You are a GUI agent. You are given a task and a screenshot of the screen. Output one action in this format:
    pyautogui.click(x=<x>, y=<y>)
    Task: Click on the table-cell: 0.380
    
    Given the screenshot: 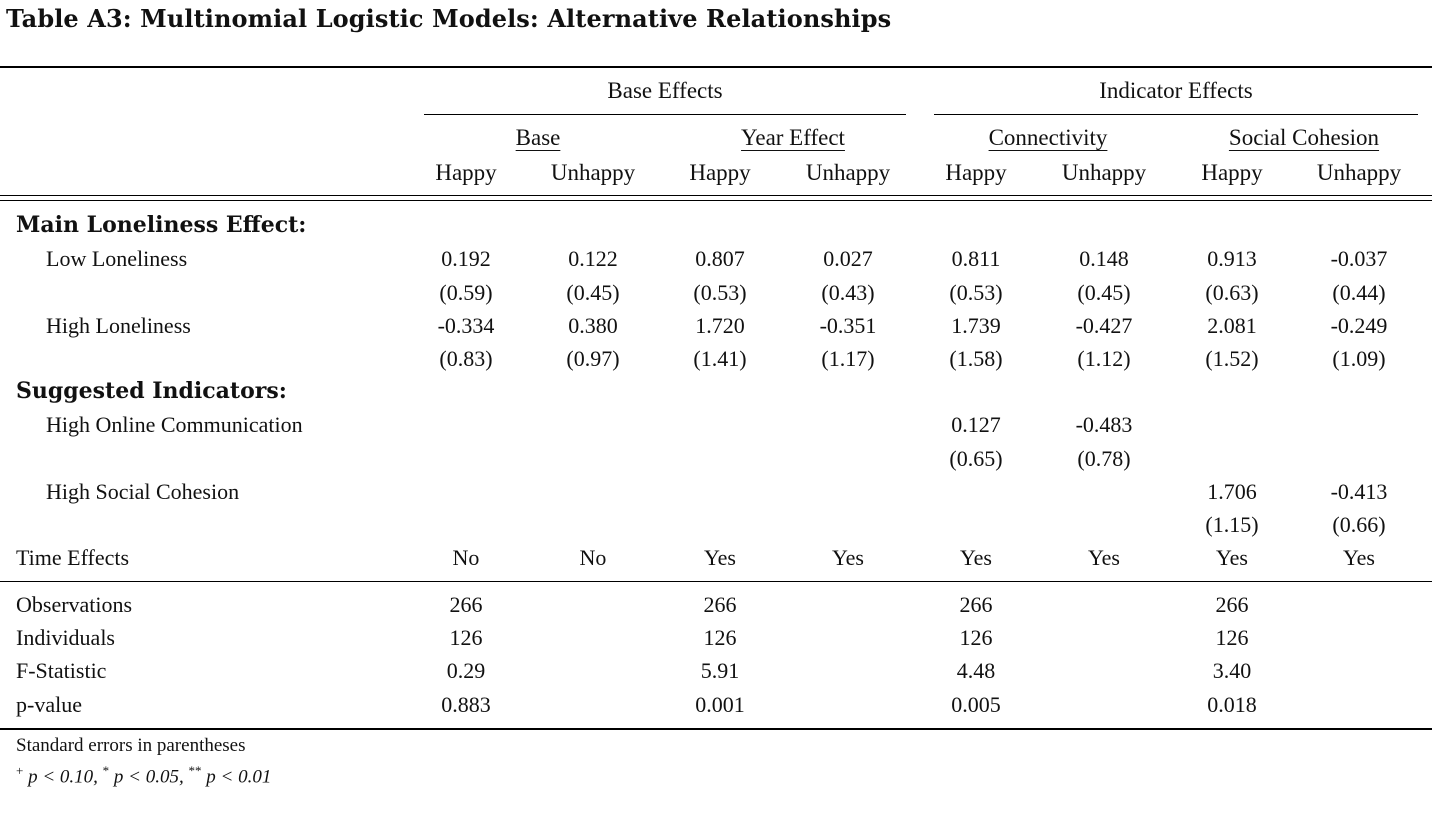 What is the action you would take?
    pyautogui.click(x=593, y=325)
    